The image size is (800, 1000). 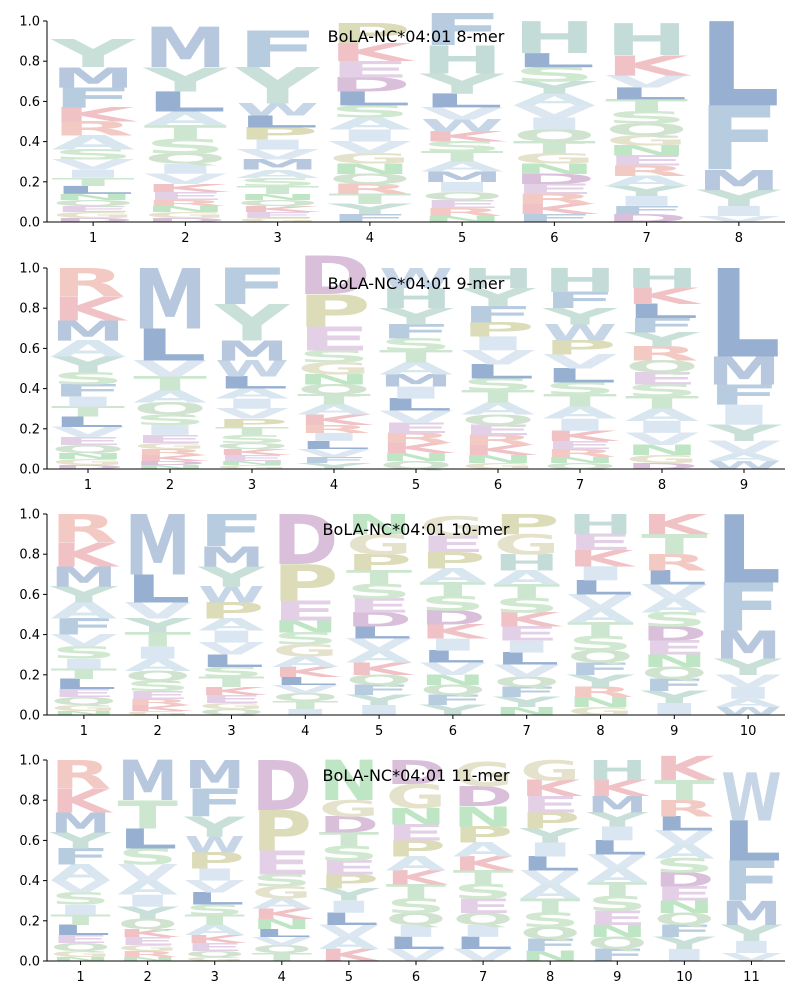 I want to click on logo-letter: H, so click(x=662, y=279).